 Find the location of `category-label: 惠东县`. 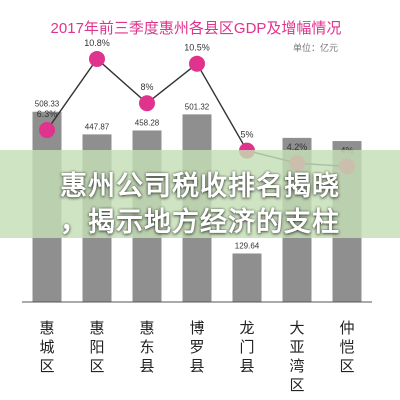

category-label: 惠东县 is located at coordinates (146, 347).